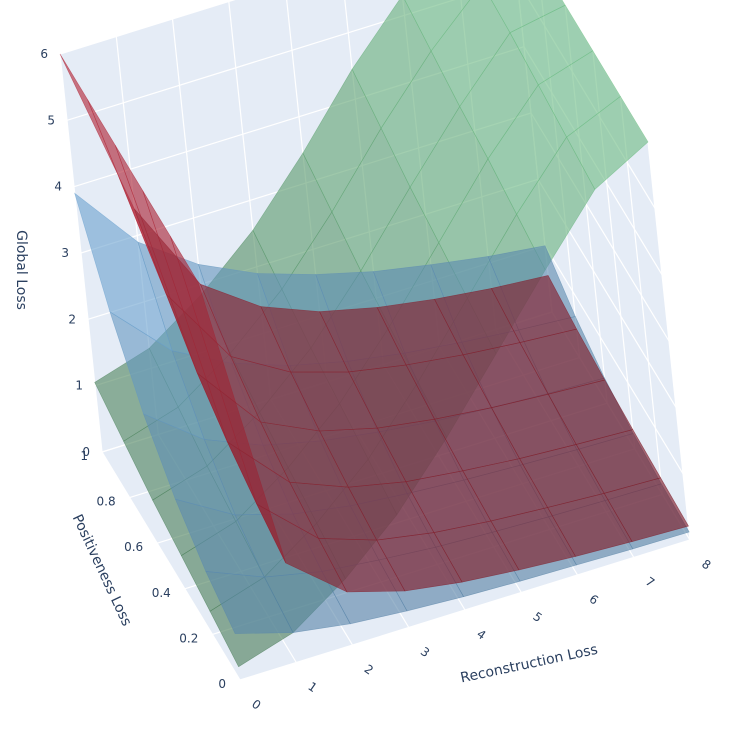 This screenshot has height=733, width=737. Describe the element at coordinates (706, 565) in the screenshot. I see `x-tick-label: 8` at that location.